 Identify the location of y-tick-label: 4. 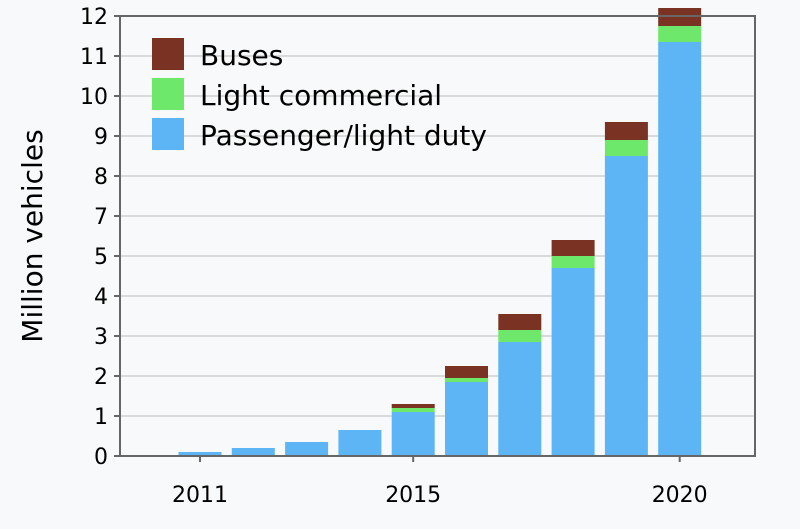
(101, 297).